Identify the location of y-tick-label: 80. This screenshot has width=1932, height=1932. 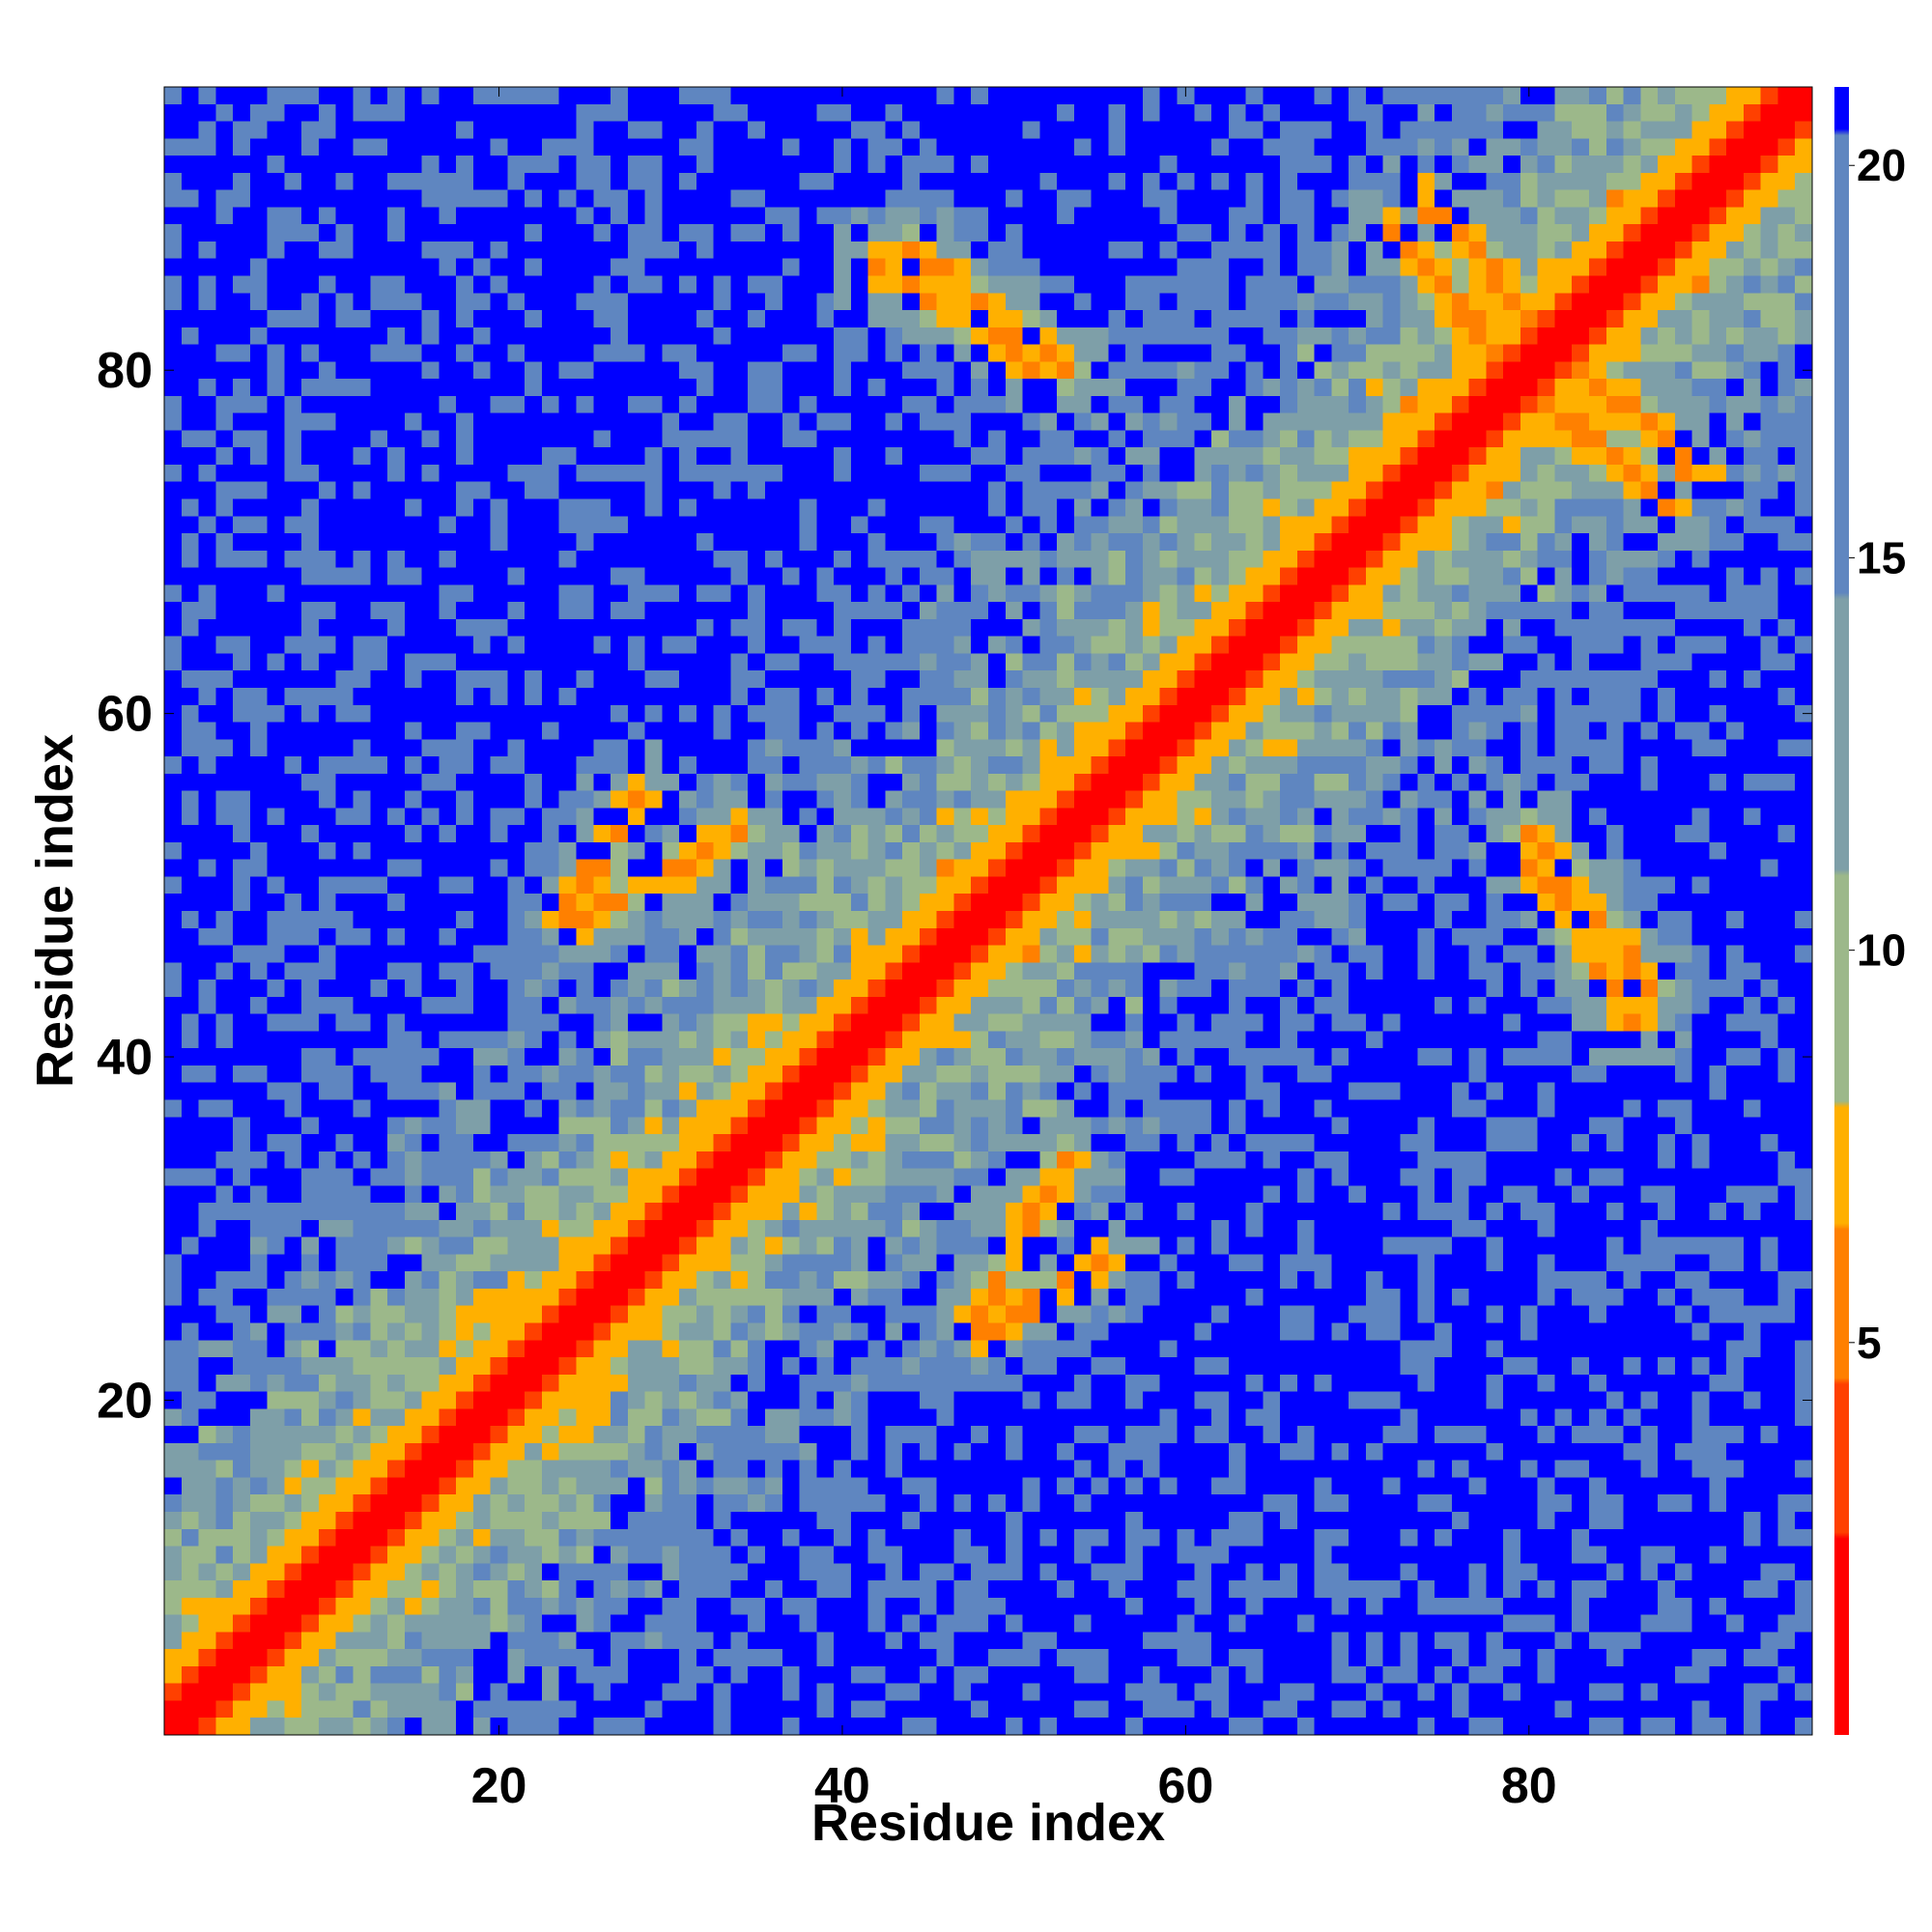
(125, 371).